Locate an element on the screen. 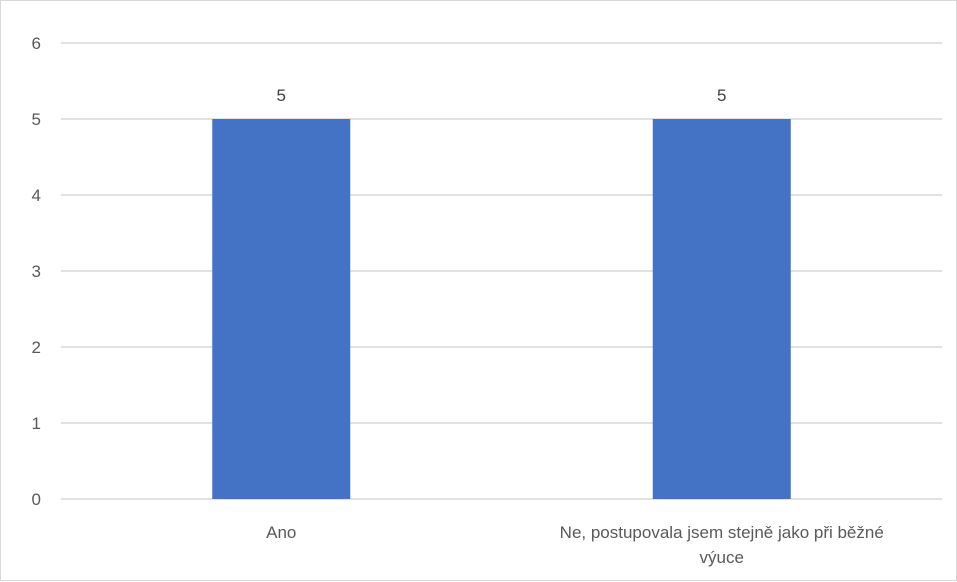 The image size is (957, 582). y-tick-label-0: 0 is located at coordinates (36, 499).